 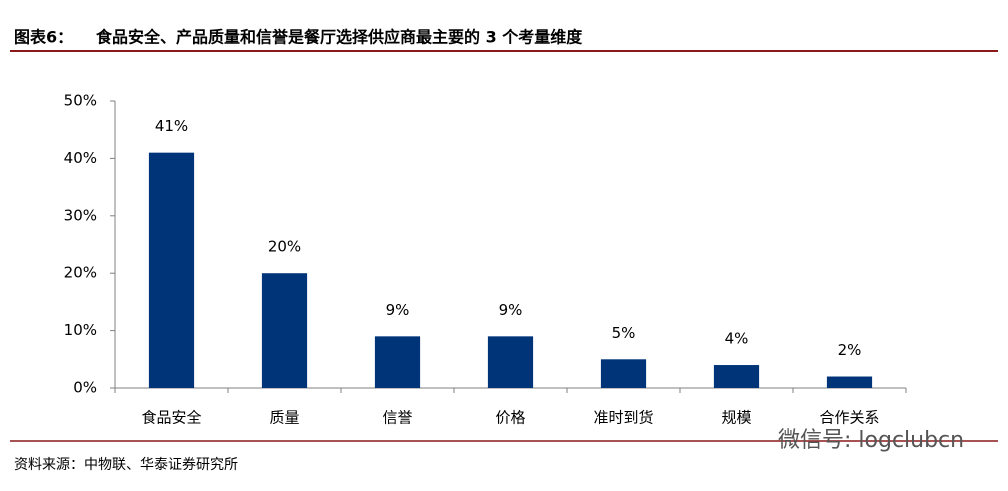 What do you see at coordinates (85, 388) in the screenshot?
I see `y-tick-label: 0%` at bounding box center [85, 388].